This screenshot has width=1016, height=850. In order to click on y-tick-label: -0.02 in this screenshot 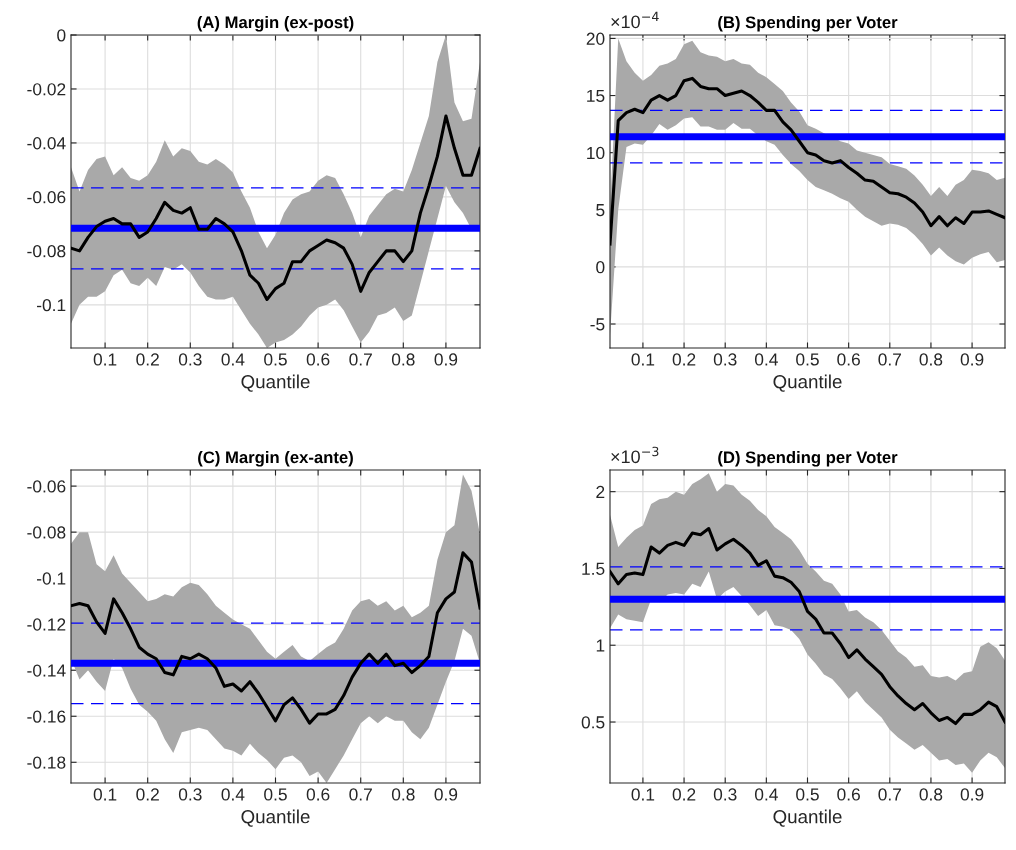, I will do `click(46, 89)`.